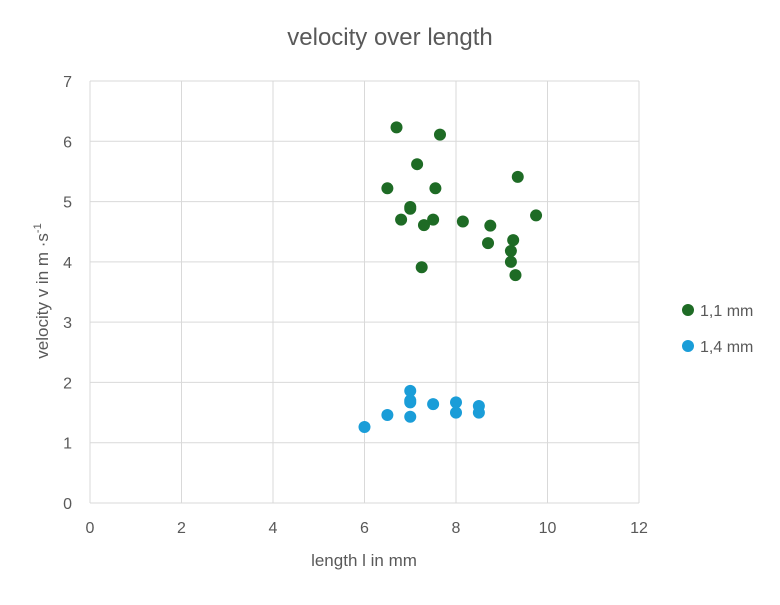 This screenshot has height=605, width=780. Describe the element at coordinates (38, 228) in the screenshot. I see `y-axis-label-superscript: -1` at that location.